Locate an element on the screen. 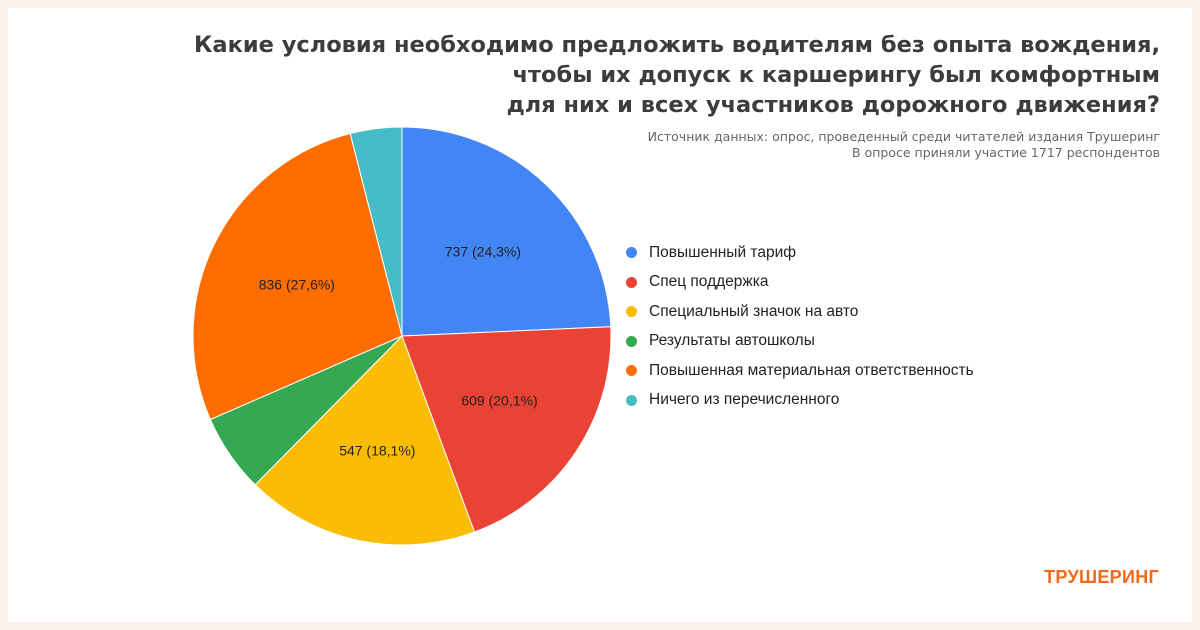 Image resolution: width=1200 pixels, height=630 pixels. legend-item: Специальный значок на авто is located at coordinates (800, 312).